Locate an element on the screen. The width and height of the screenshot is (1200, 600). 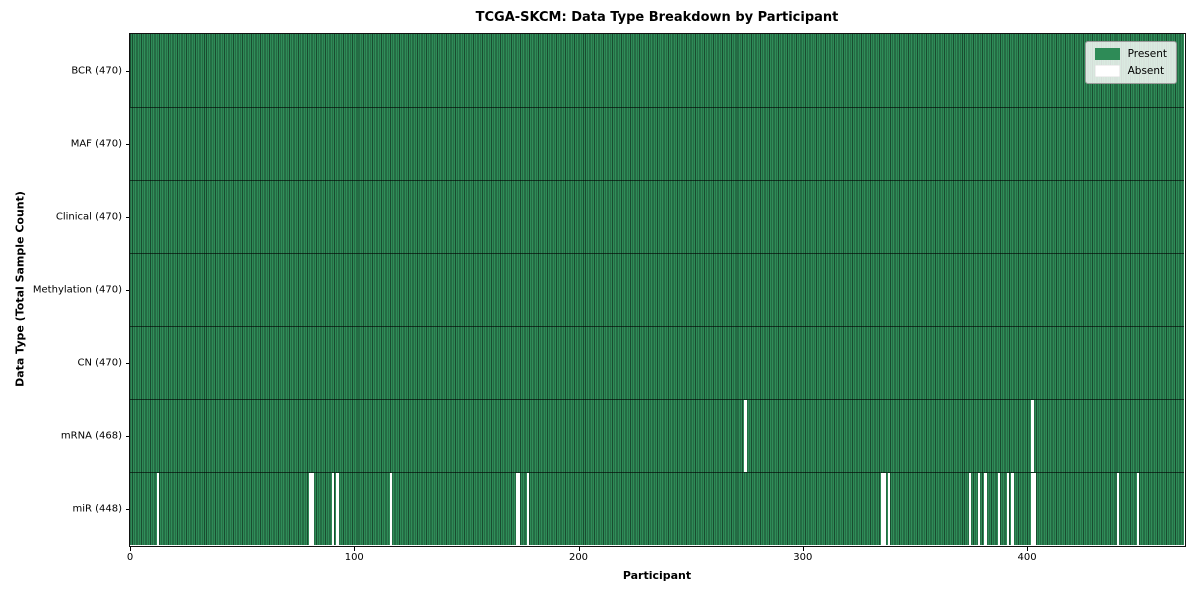
x-tick-label: 300 is located at coordinates (803, 557).